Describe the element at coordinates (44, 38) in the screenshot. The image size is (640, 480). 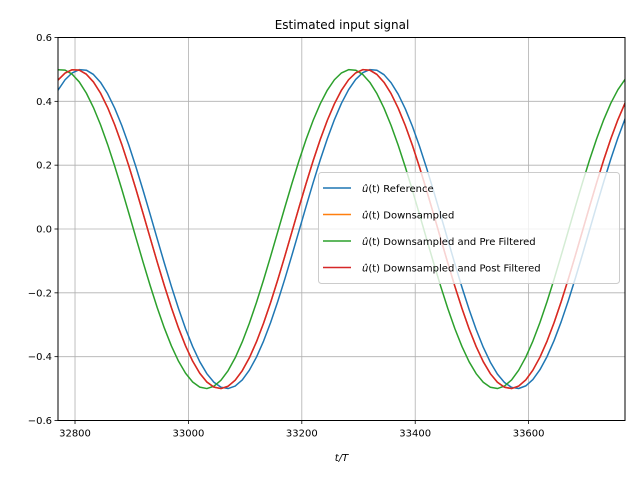
I see `y-tick-label: 0.6` at that location.